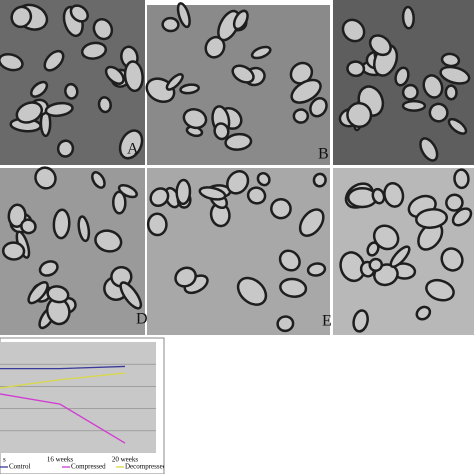  I want to click on plot-area, so click(78, 397).